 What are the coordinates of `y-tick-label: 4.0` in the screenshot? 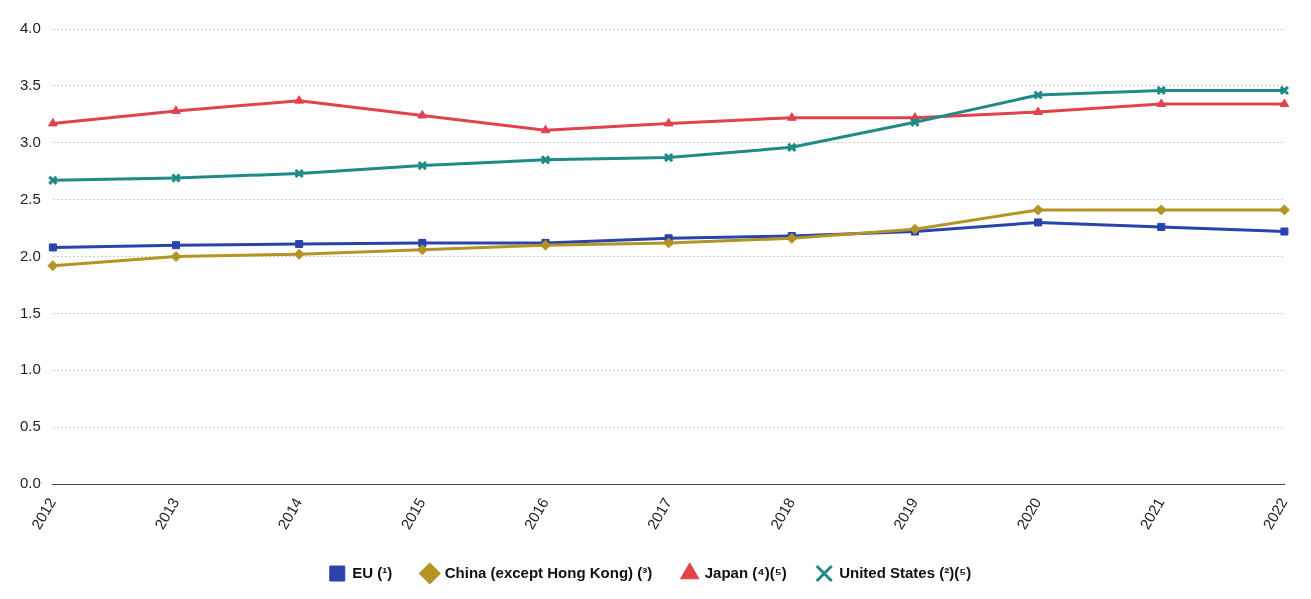 It's located at (30, 28).